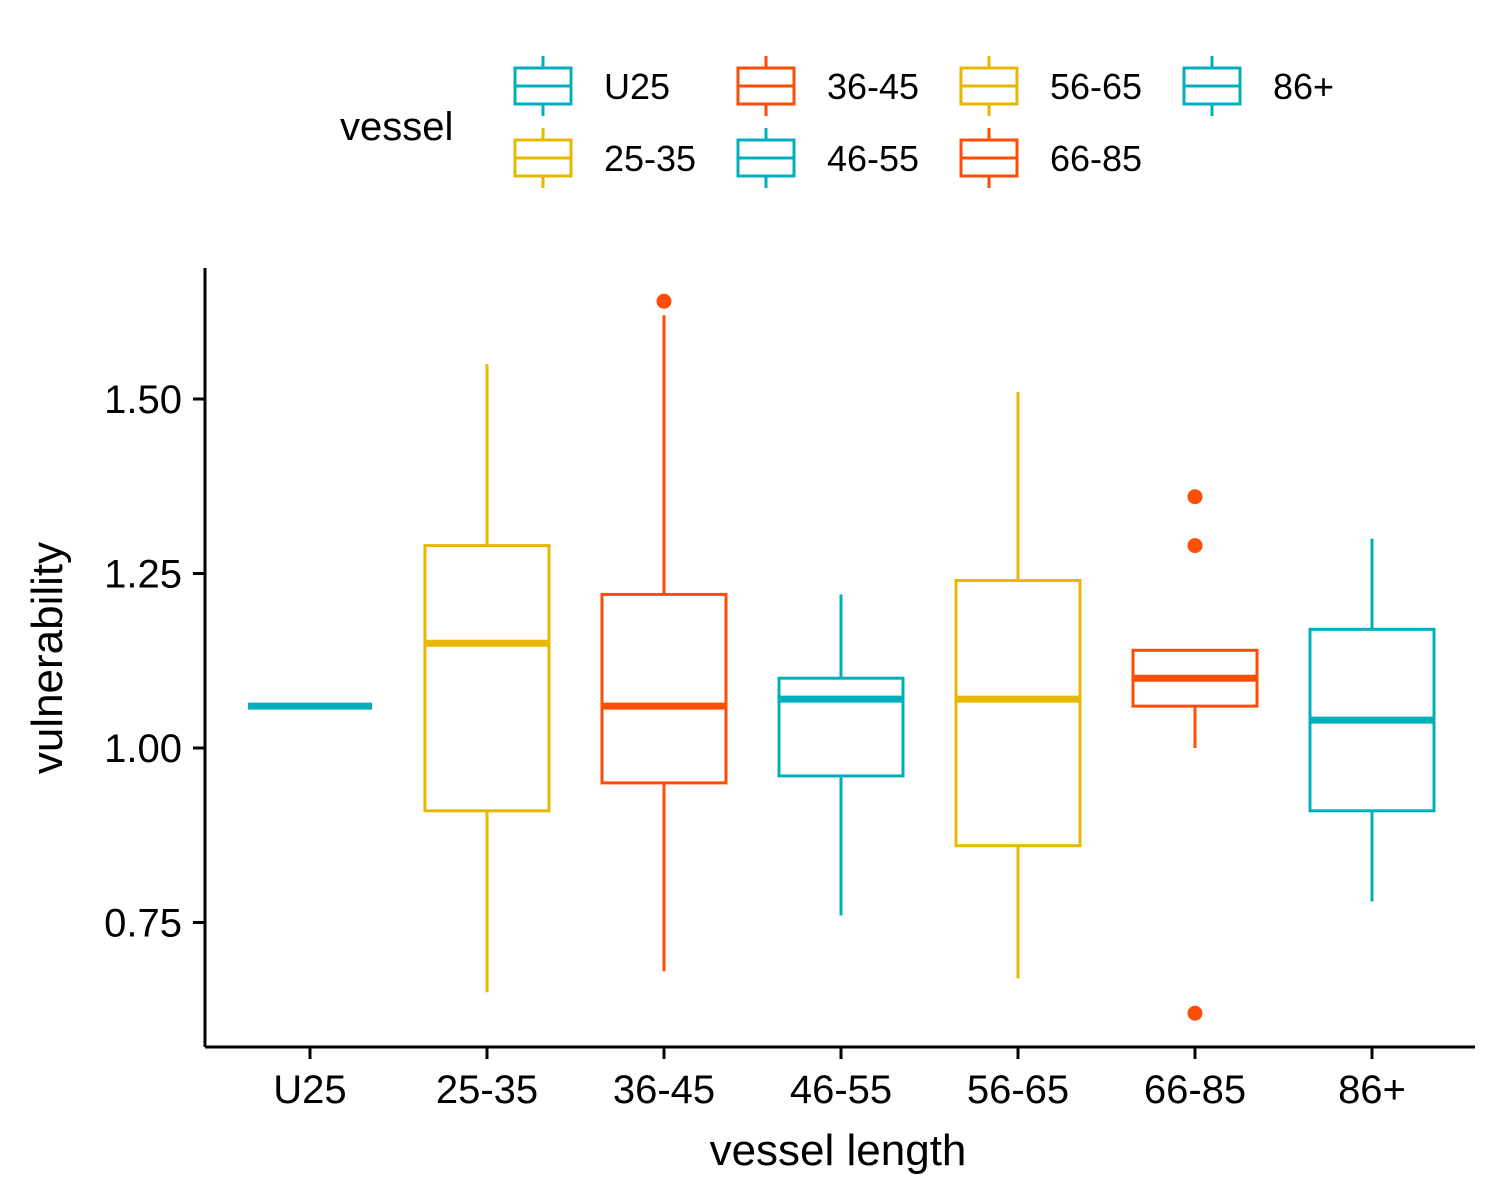 The width and height of the screenshot is (1500, 1200). I want to click on legend-label-36-45: 36-45, so click(873, 86).